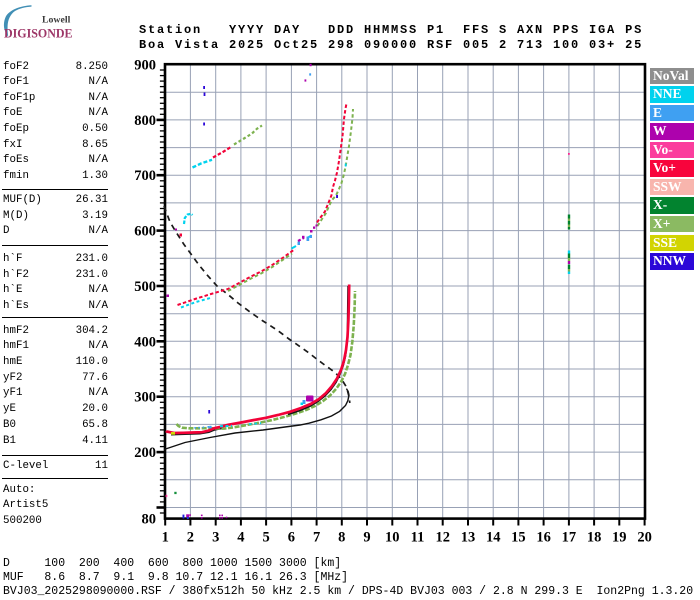 The image size is (700, 600). Describe the element at coordinates (215, 538) in the screenshot. I see `svg-text: 3` at that location.